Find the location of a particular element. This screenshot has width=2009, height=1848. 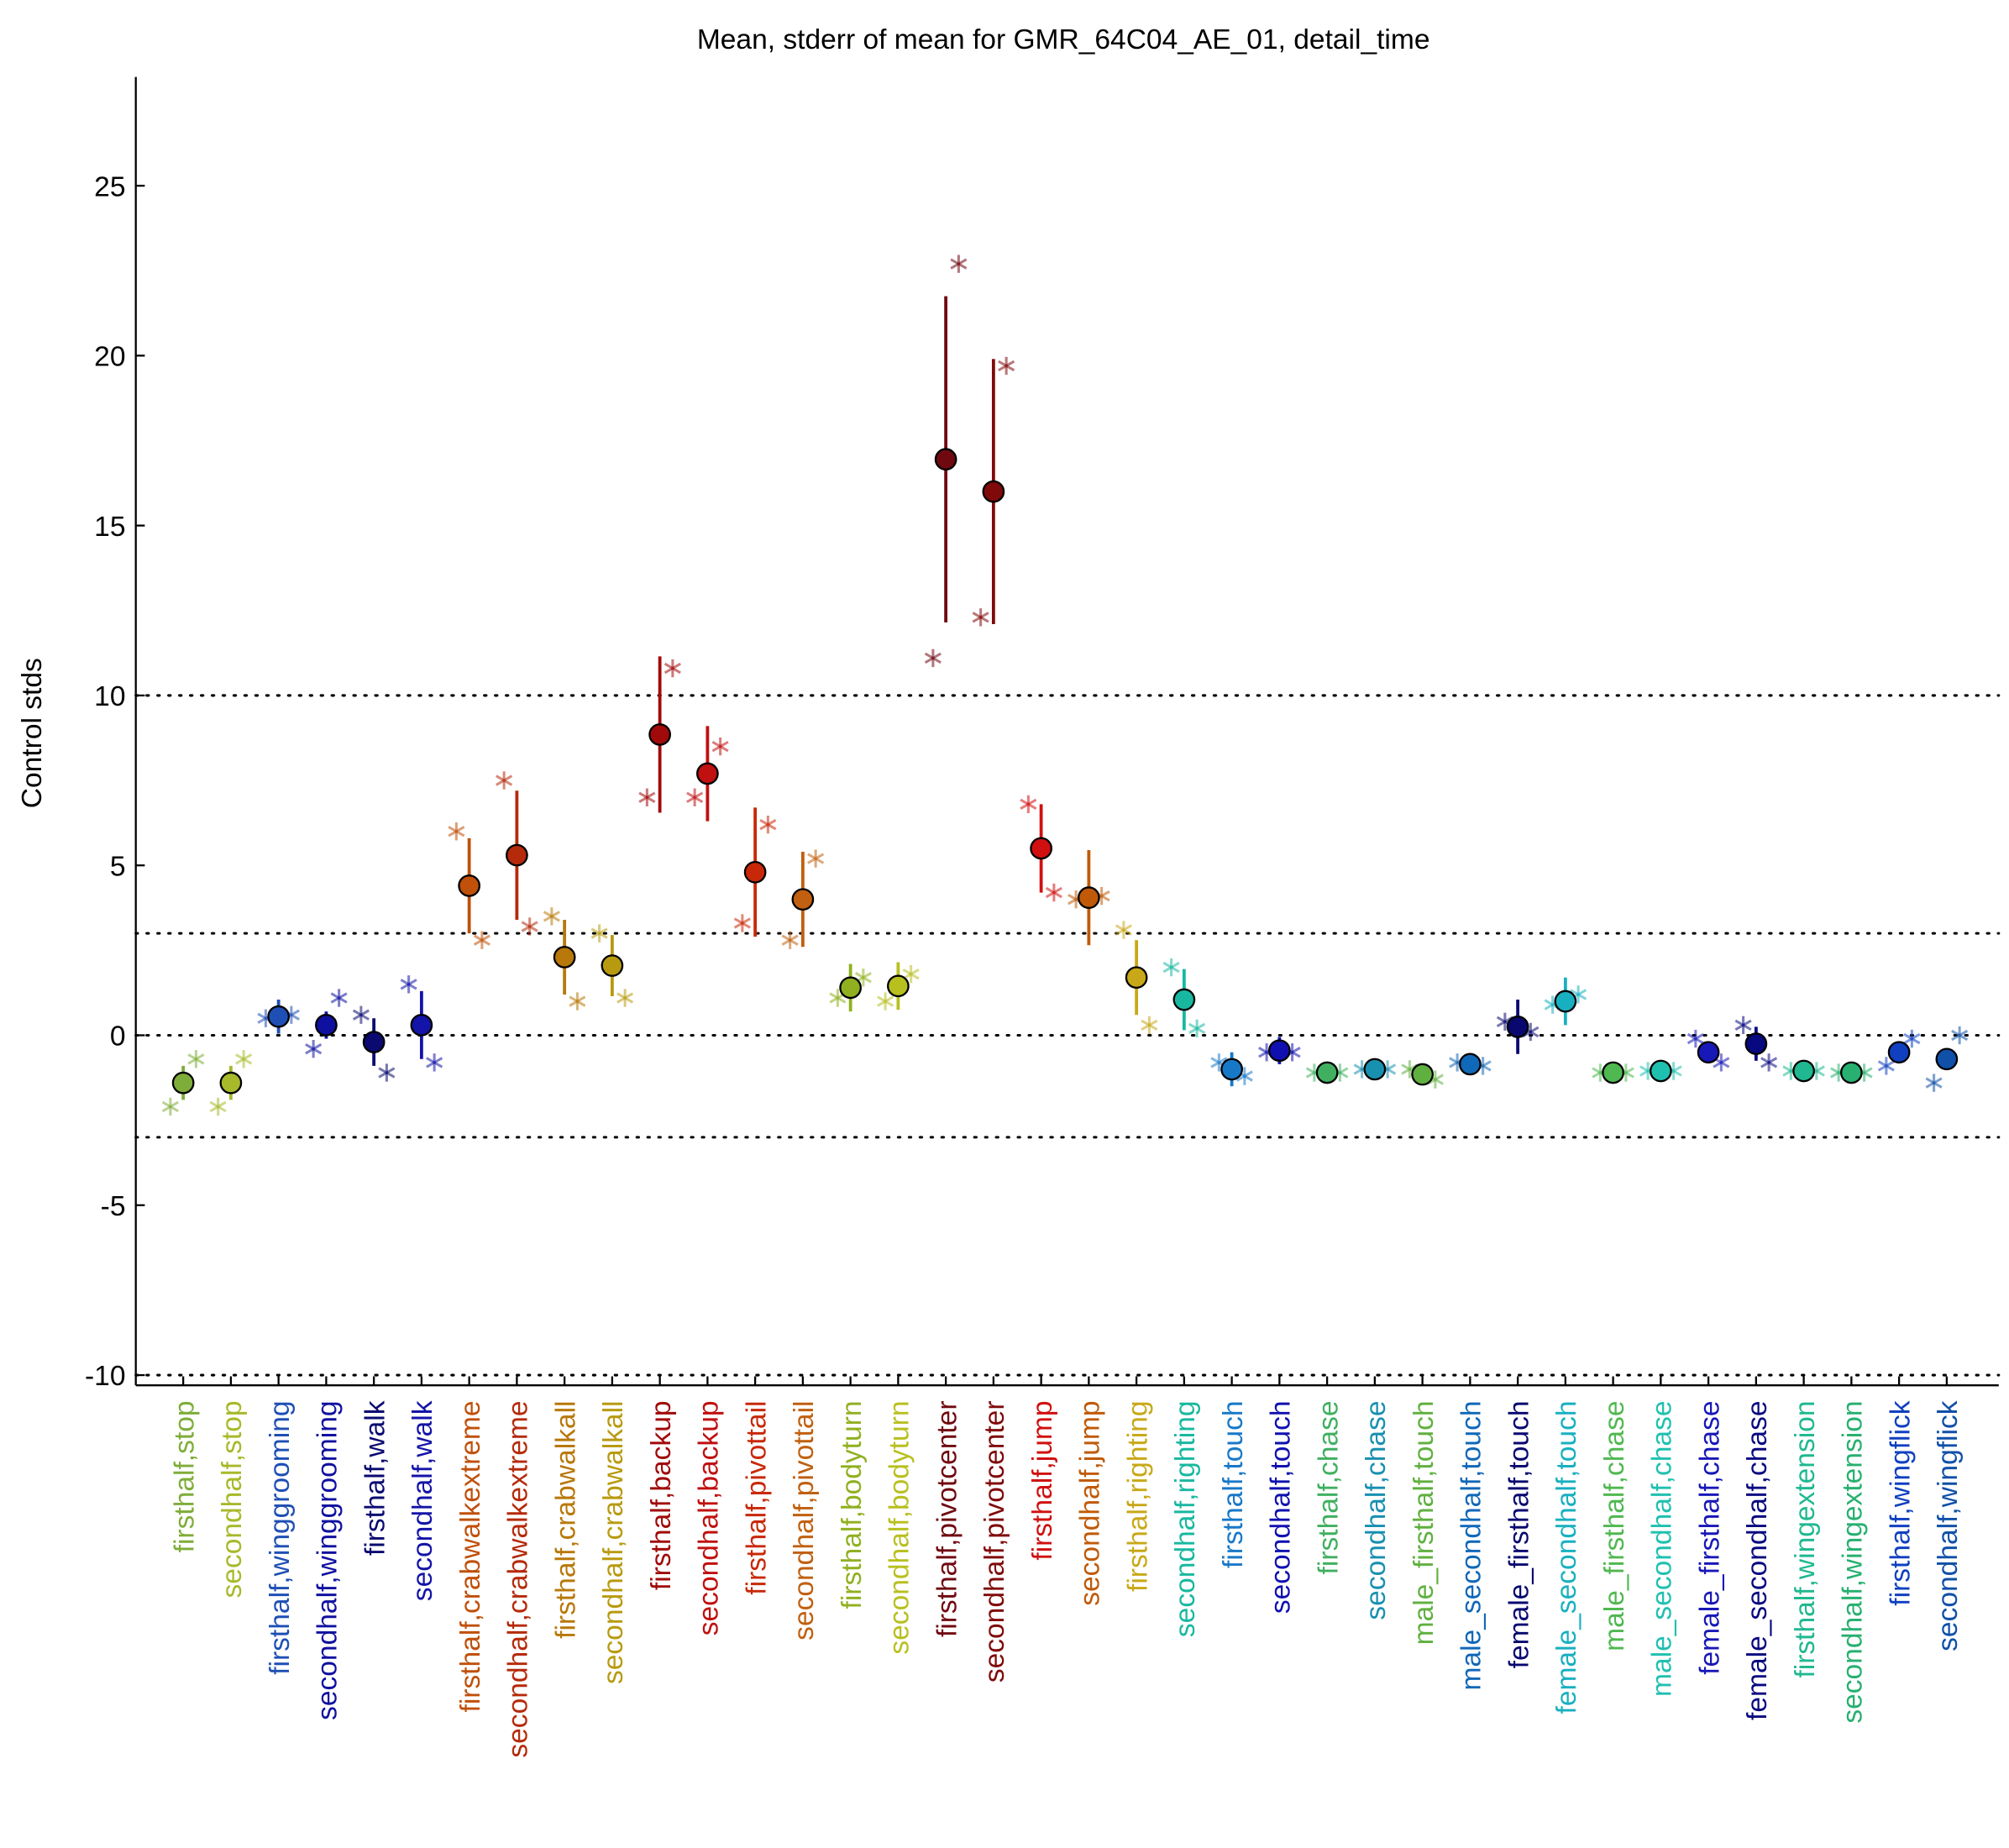

x-tick-label: male_firsthalf,touch is located at coordinates (1424, 1522).